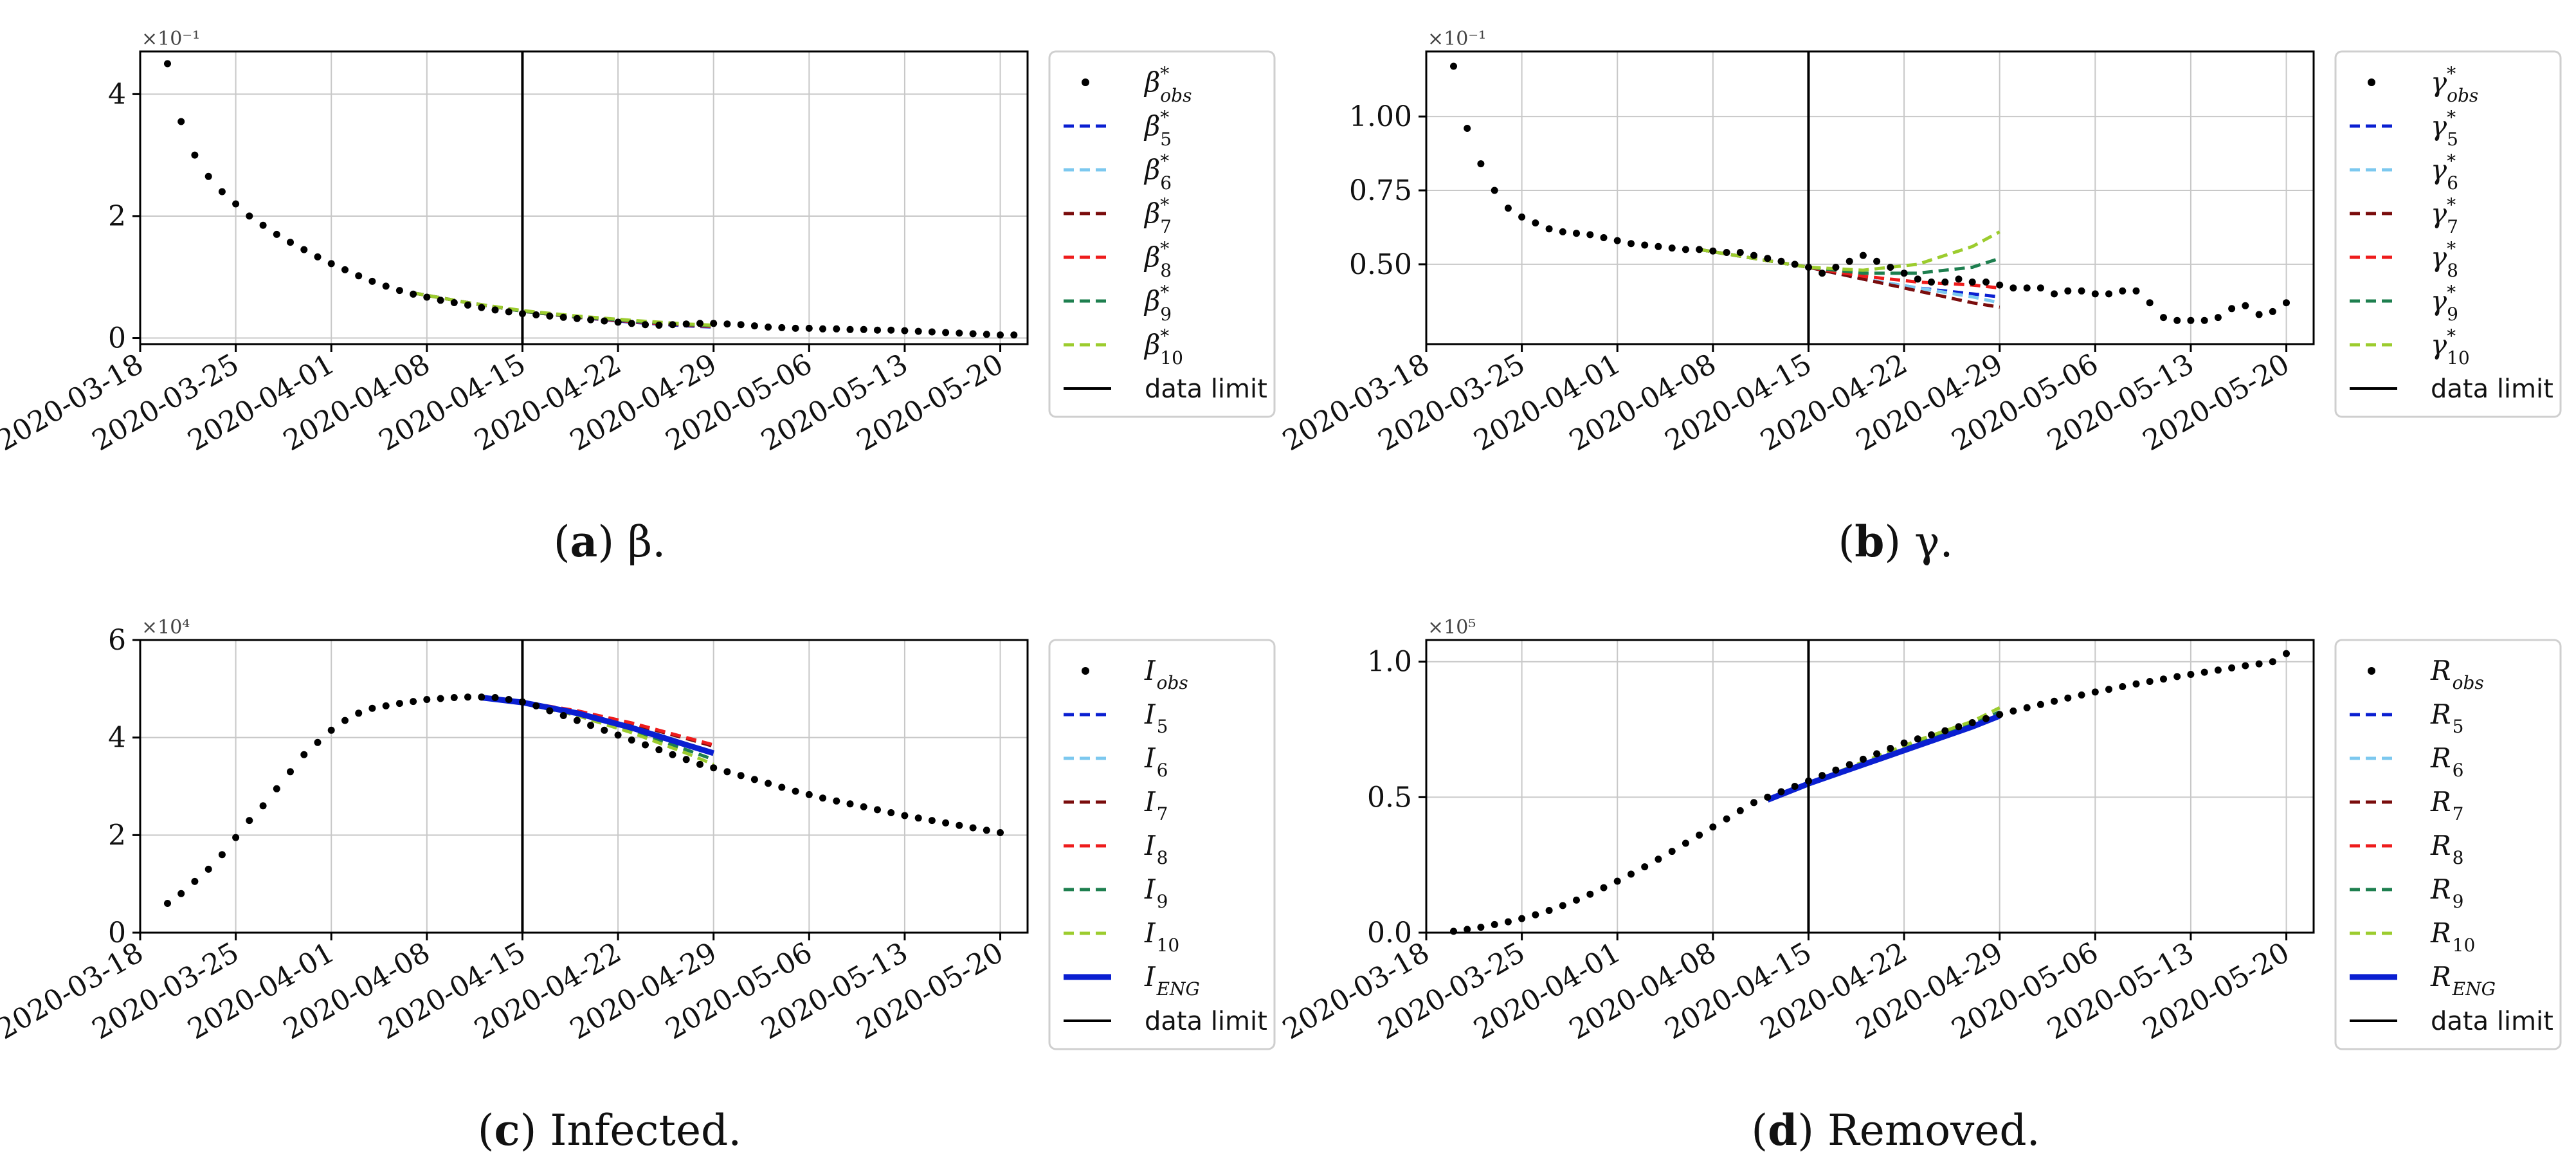  I want to click on series-line-I10, so click(597, 731).